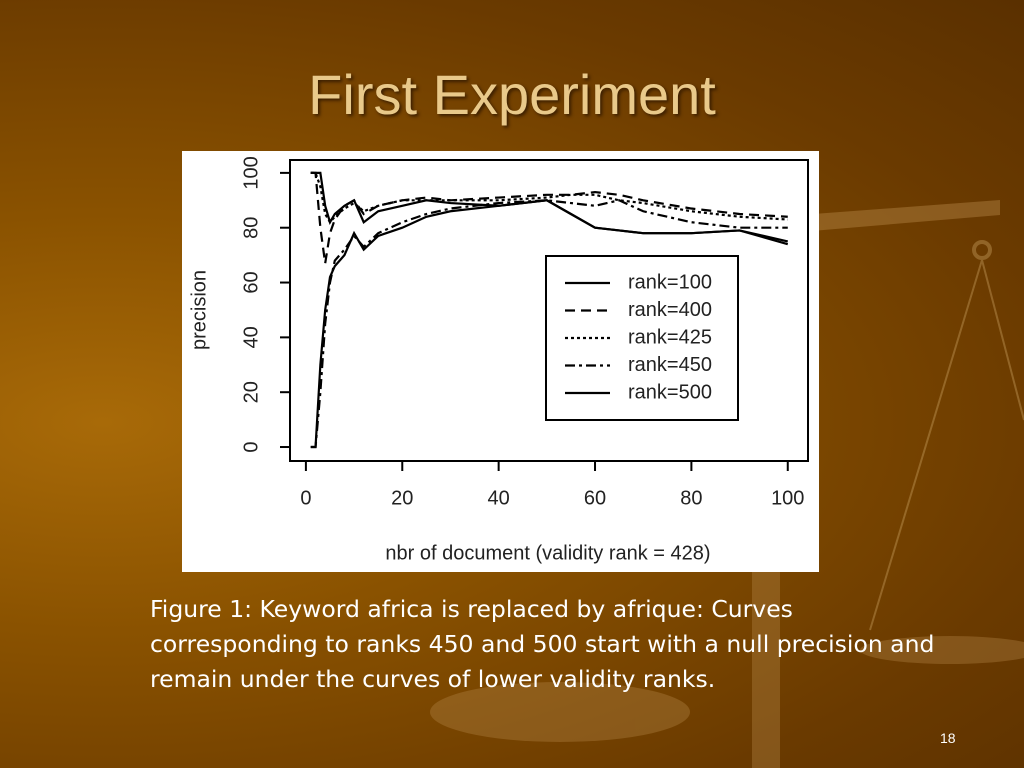 The width and height of the screenshot is (1024, 768). I want to click on y-tick-label: 20, so click(251, 392).